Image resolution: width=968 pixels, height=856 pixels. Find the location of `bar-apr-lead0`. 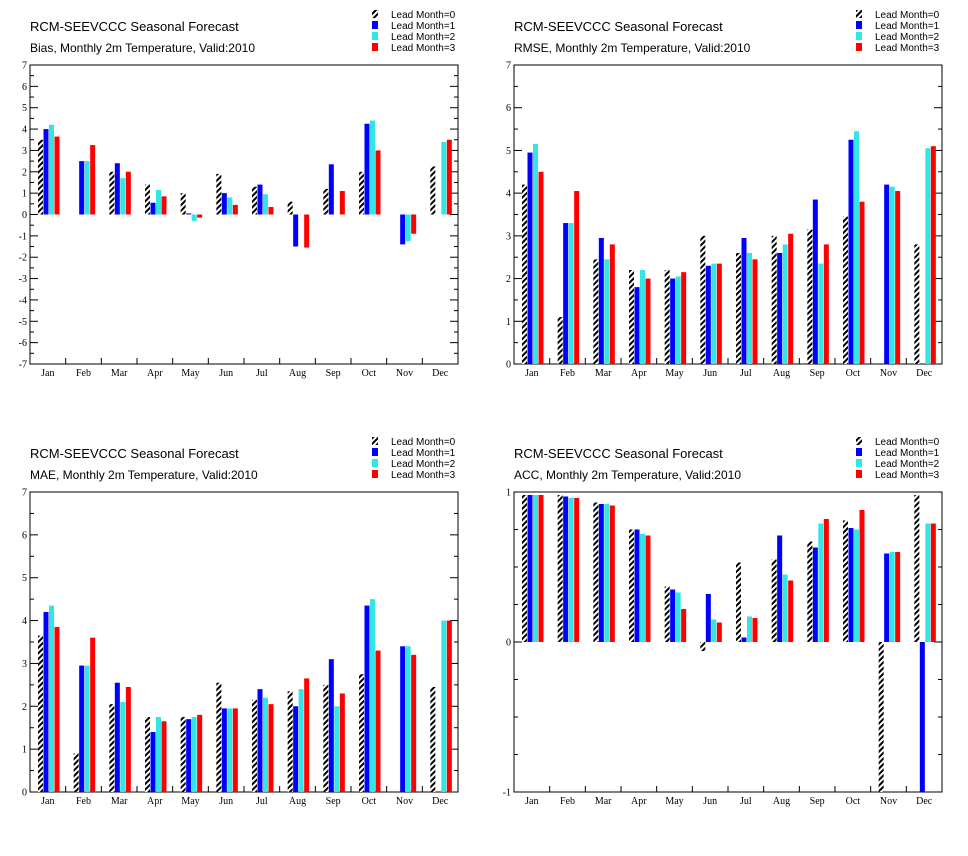

bar-apr-lead0 is located at coordinates (147, 199).